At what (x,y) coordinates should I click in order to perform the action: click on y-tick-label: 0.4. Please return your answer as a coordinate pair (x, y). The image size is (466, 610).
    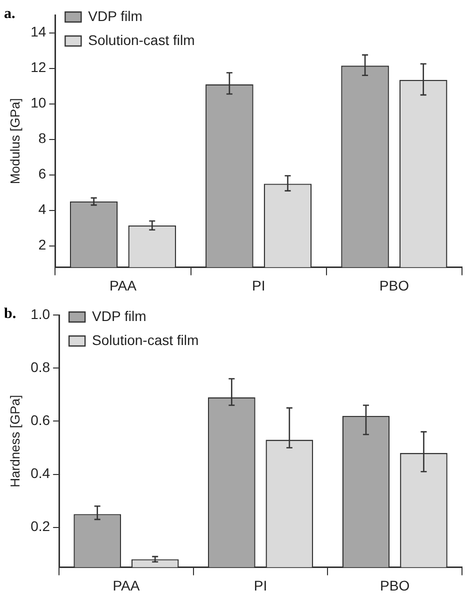
    Looking at the image, I should click on (40, 473).